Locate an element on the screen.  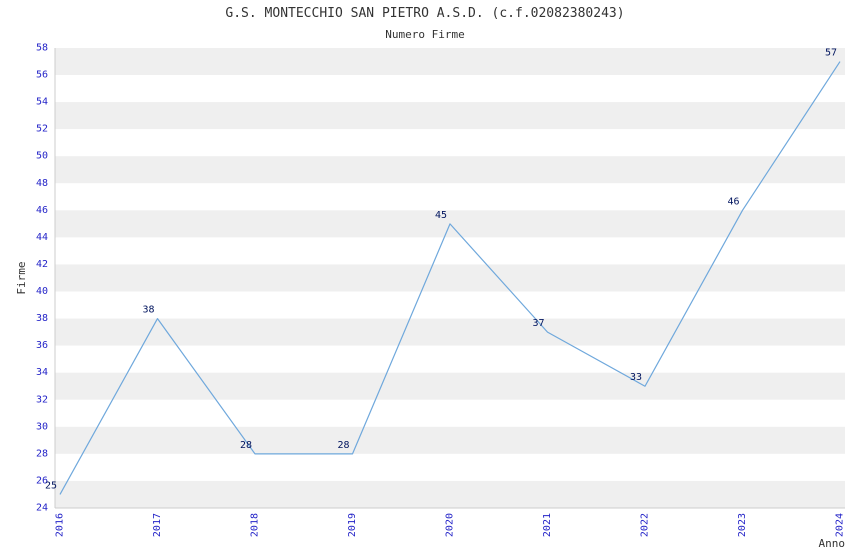
x-tick-label: 2017 is located at coordinates (157, 525).